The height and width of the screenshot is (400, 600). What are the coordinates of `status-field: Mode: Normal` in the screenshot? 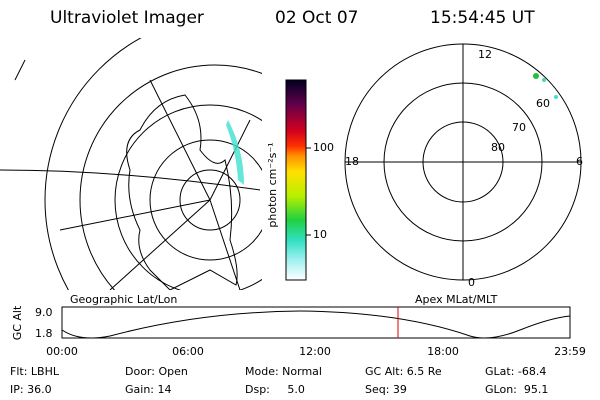 It's located at (283, 371).